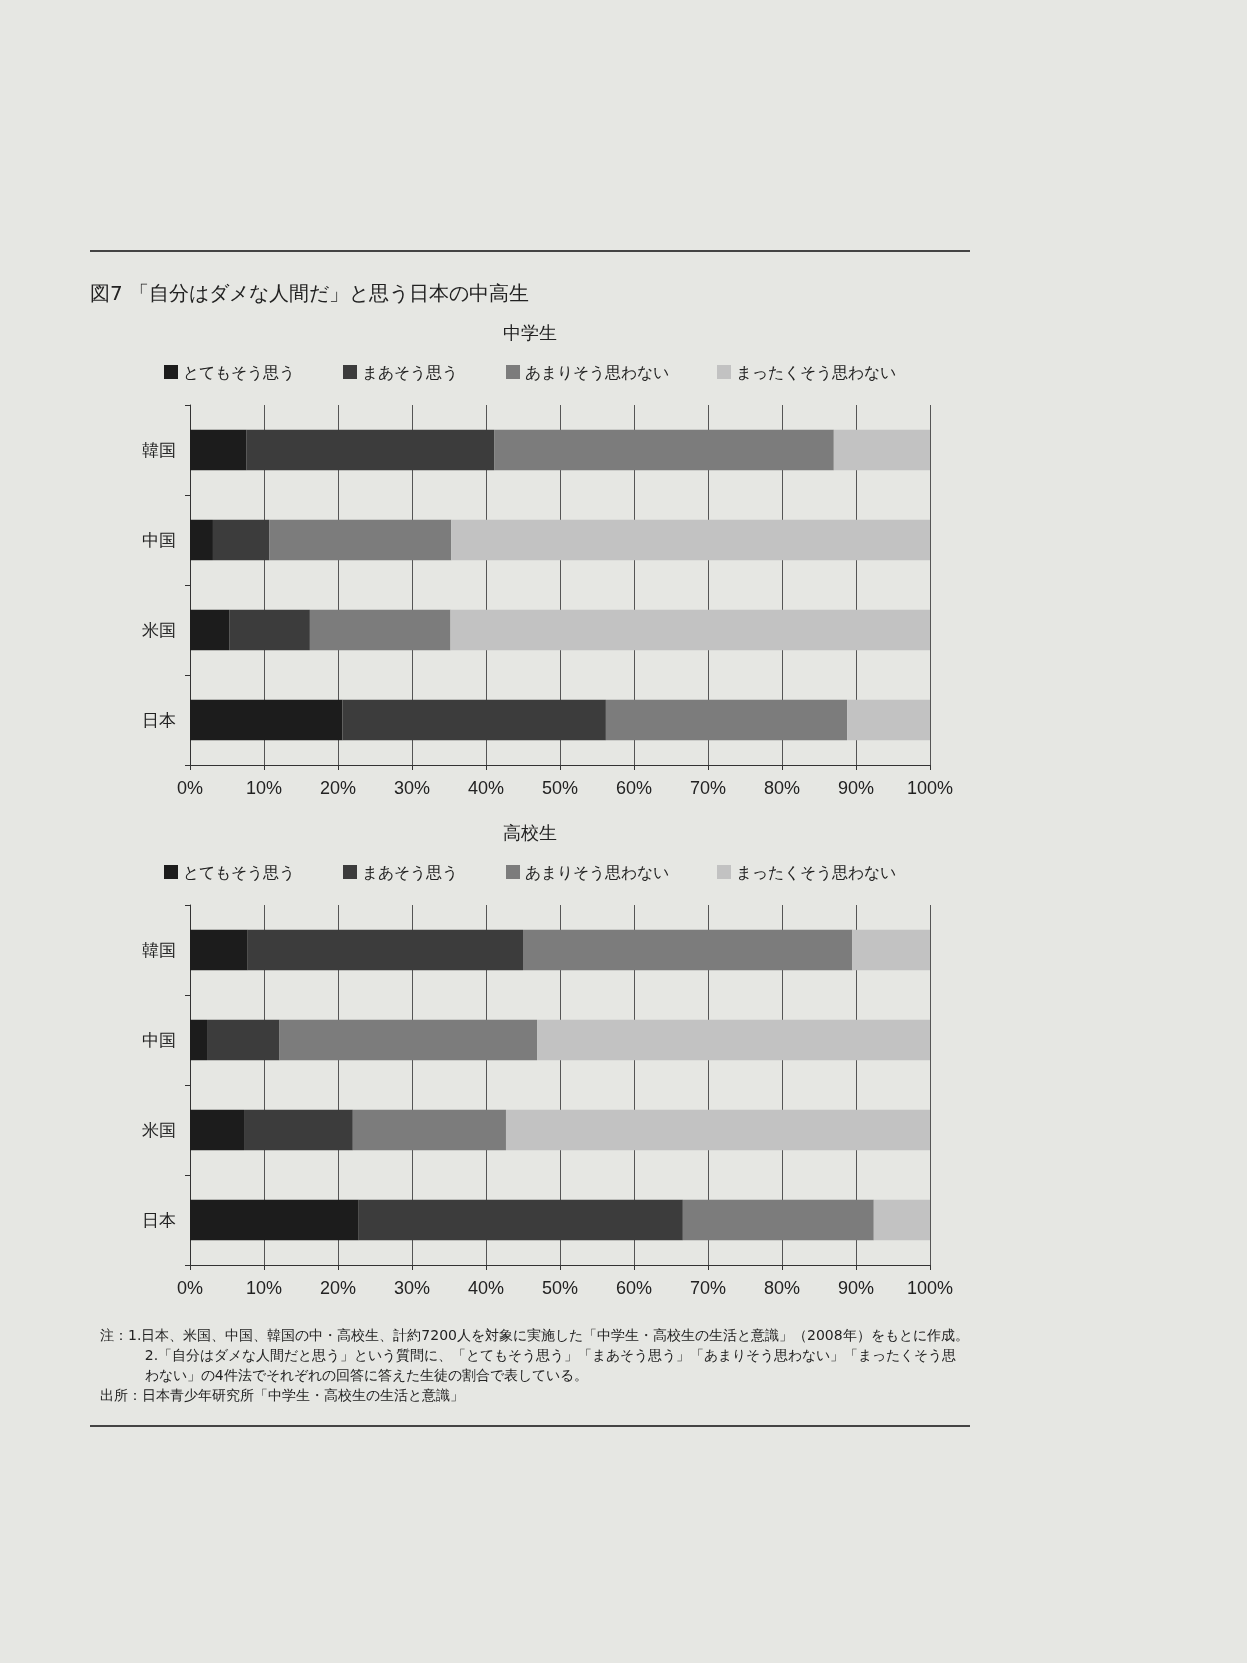  What do you see at coordinates (535, 1335) in the screenshot?
I see `text: 注：1.日本、米国、中国、韓国の中・高校生、計約7200人を対象に実施した「中学生・高校生の生活と意識」（2008年）をもとに作成。` at bounding box center [535, 1335].